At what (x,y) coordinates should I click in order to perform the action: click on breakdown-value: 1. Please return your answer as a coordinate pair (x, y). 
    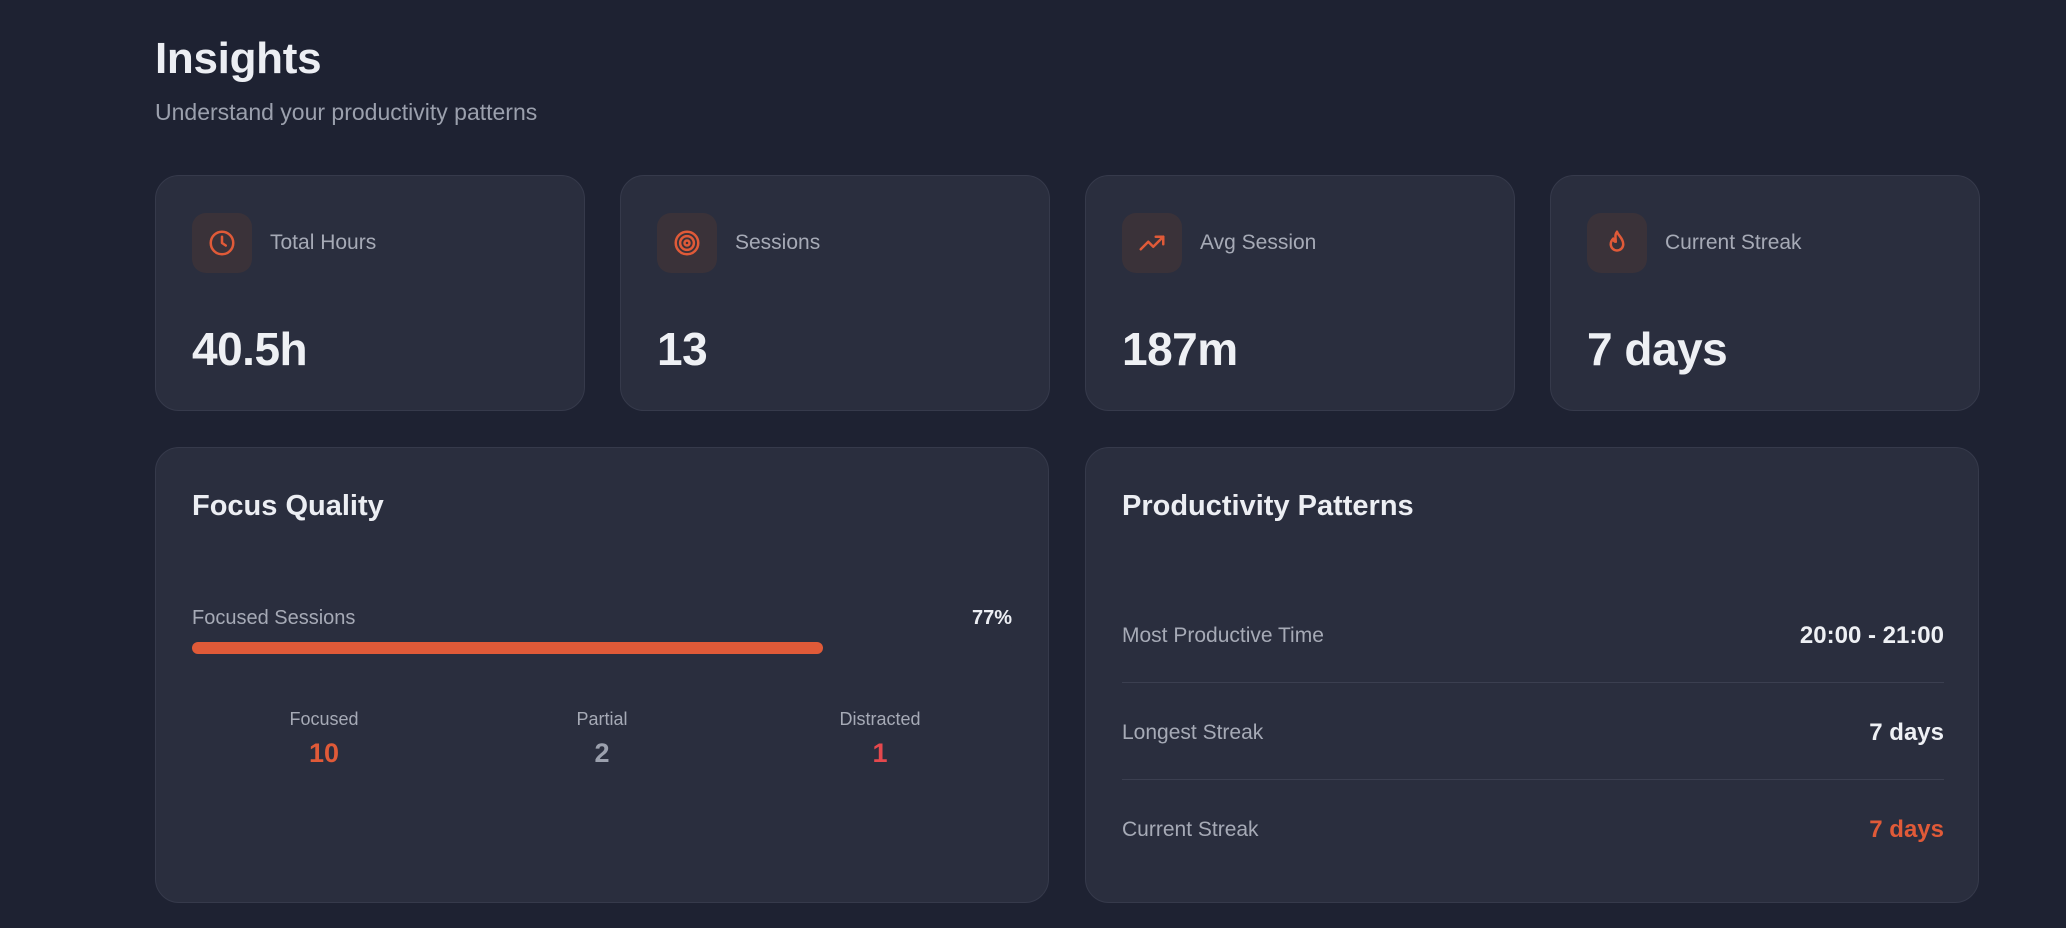
    Looking at the image, I should click on (880, 753).